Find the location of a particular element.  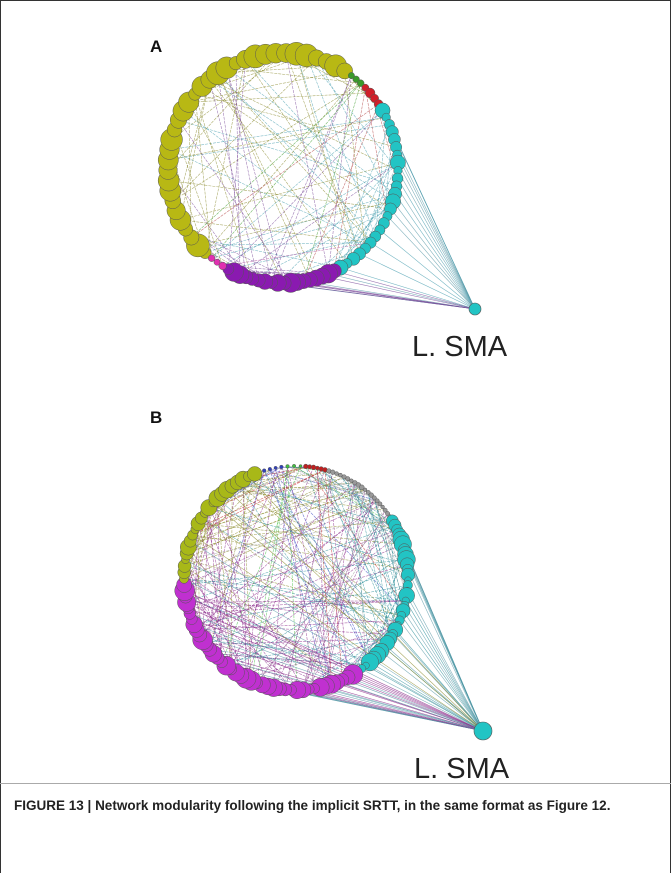

panel-label: B is located at coordinates (156, 417).